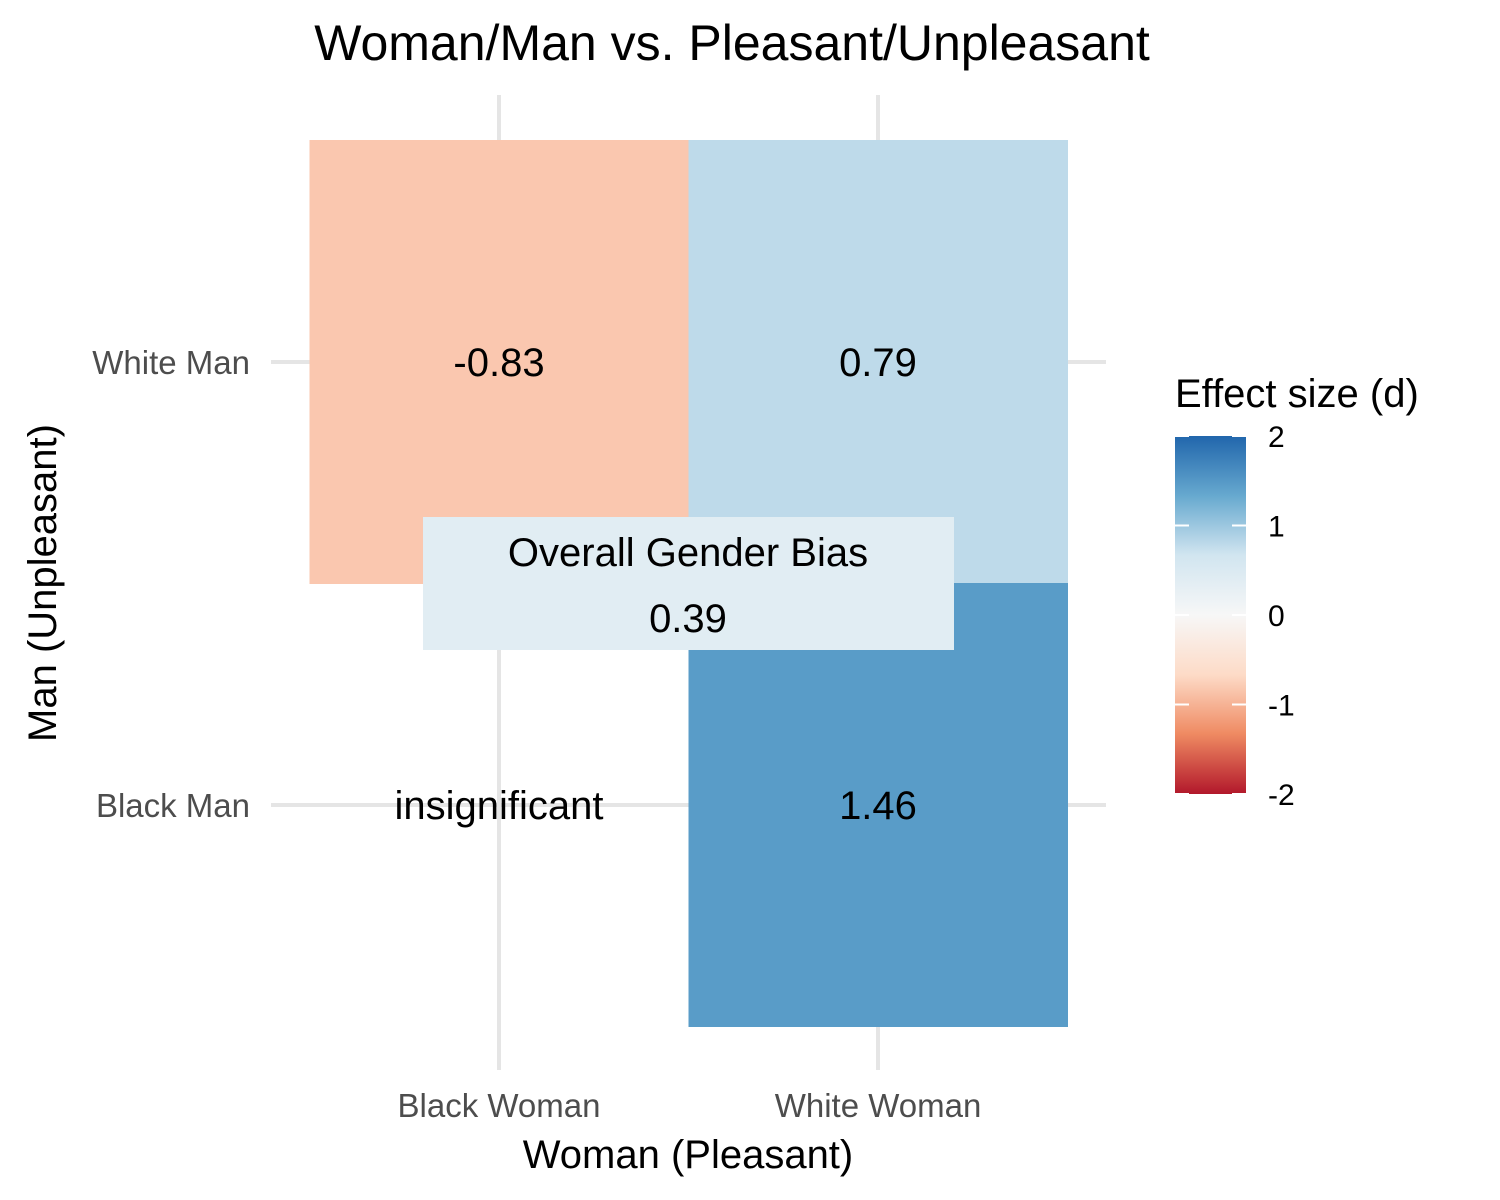 The width and height of the screenshot is (1500, 1200). Describe the element at coordinates (1297, 592) in the screenshot. I see `legend: Effect size (d) 2 1 0 -1 -2` at that location.